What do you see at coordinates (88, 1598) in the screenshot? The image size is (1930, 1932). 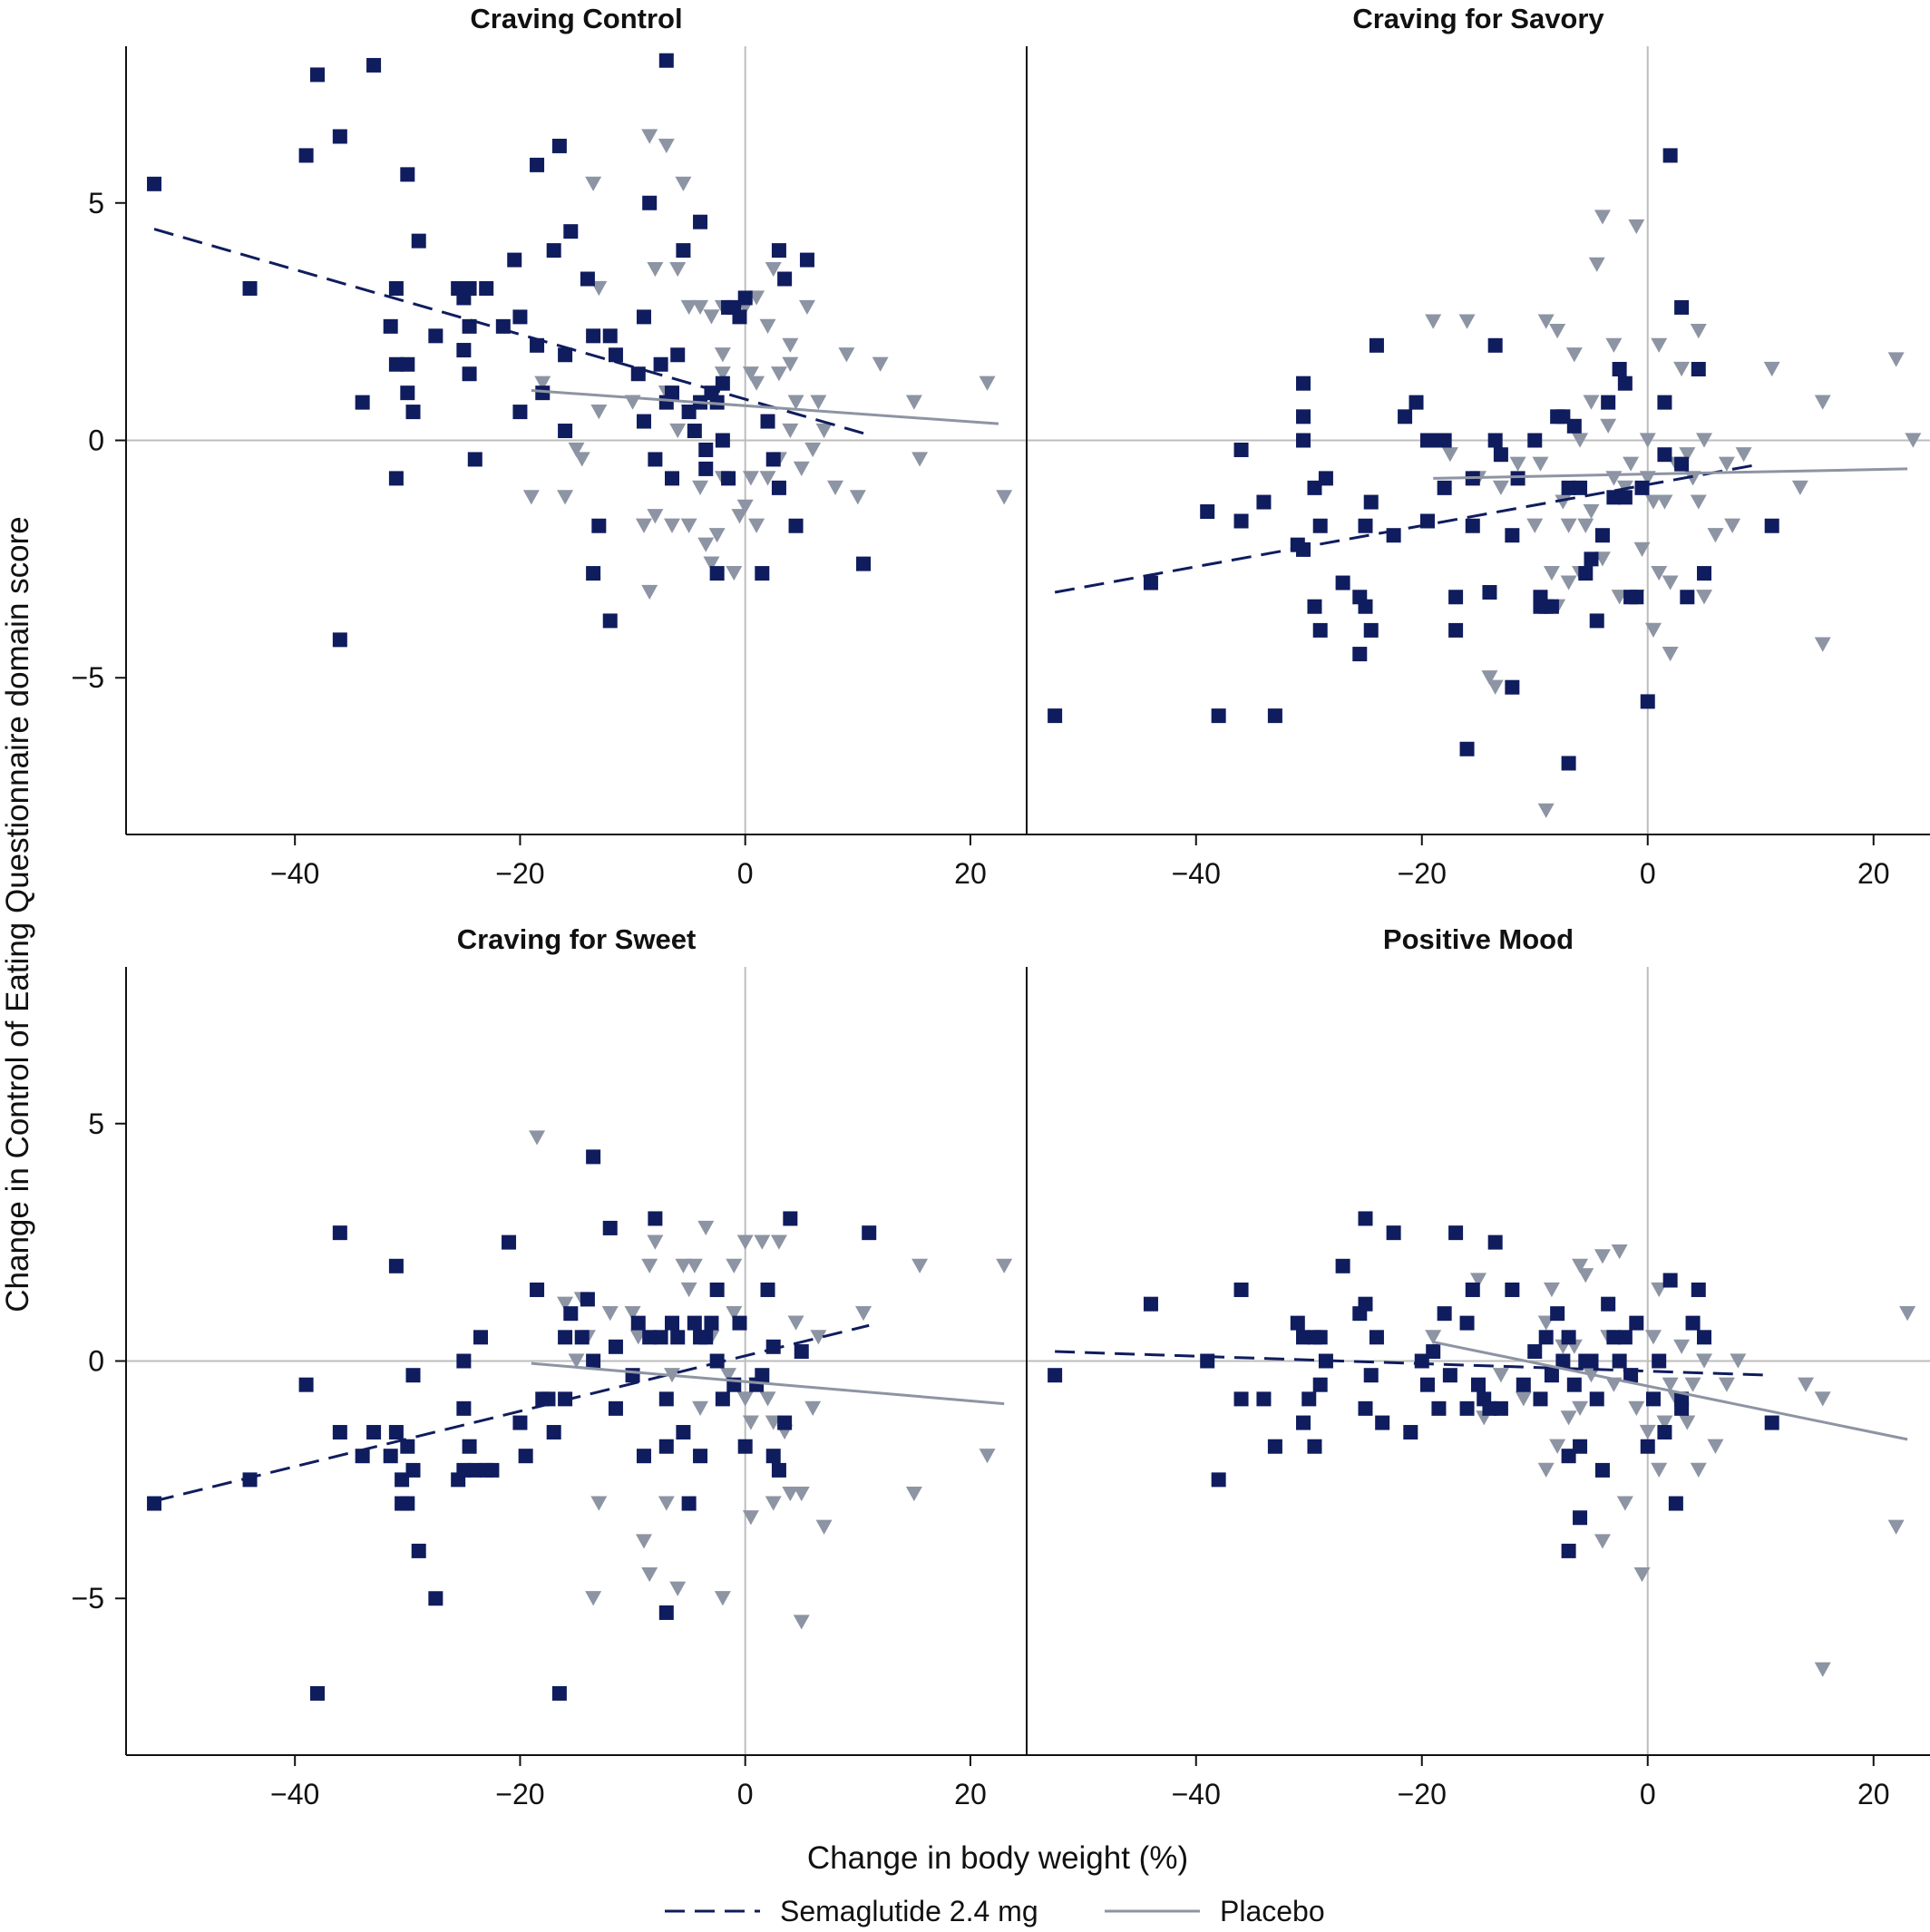 I see `y-tick-label: −5` at bounding box center [88, 1598].